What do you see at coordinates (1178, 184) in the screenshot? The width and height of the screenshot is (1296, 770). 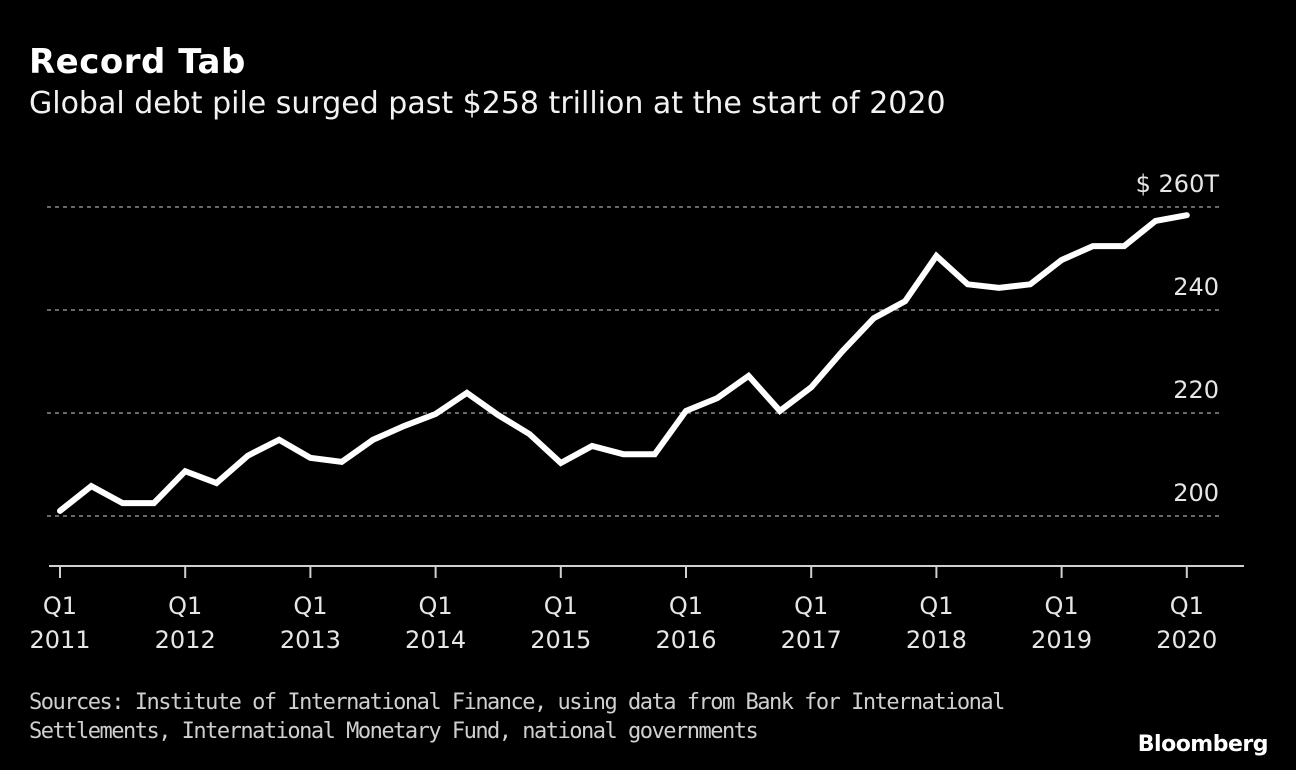 I see `y-tick-label: $ 260T` at bounding box center [1178, 184].